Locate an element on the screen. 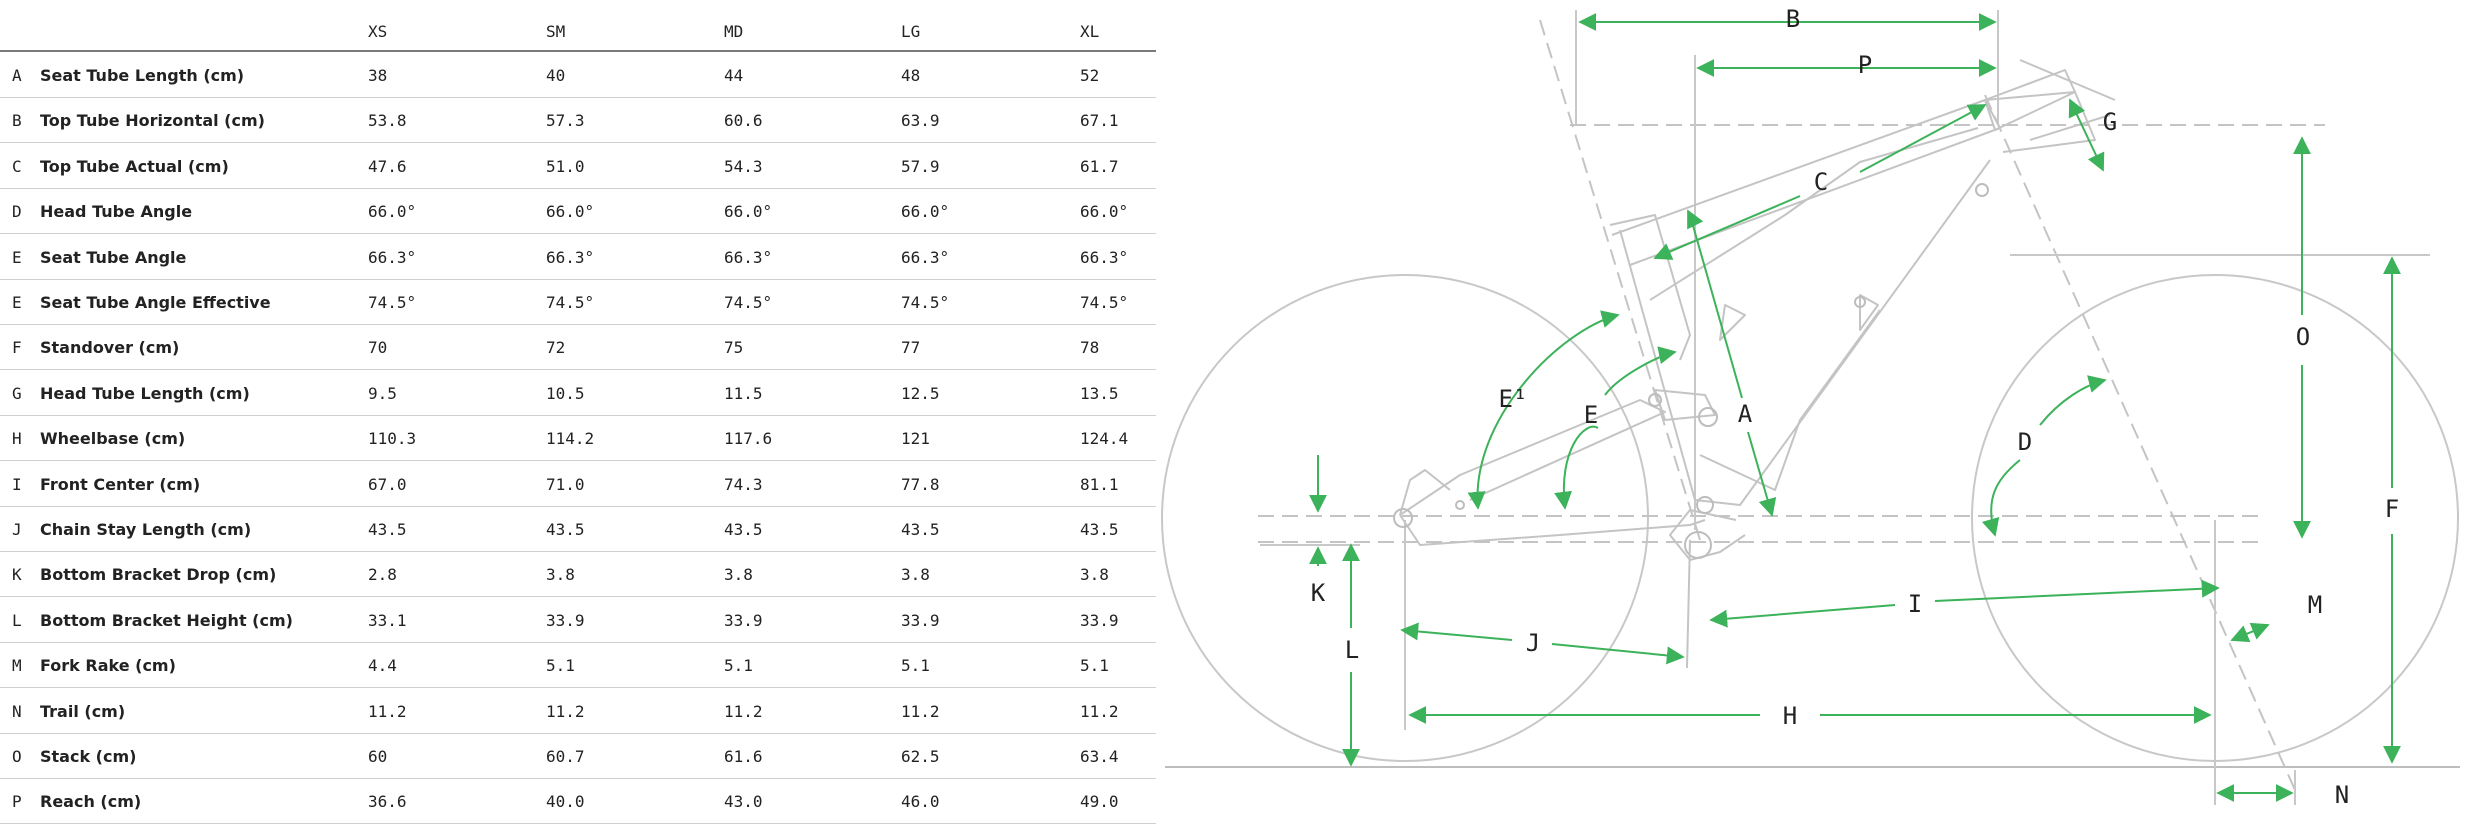 This screenshot has height=824, width=2468. row-label: Standover (cm) is located at coordinates (110, 348).